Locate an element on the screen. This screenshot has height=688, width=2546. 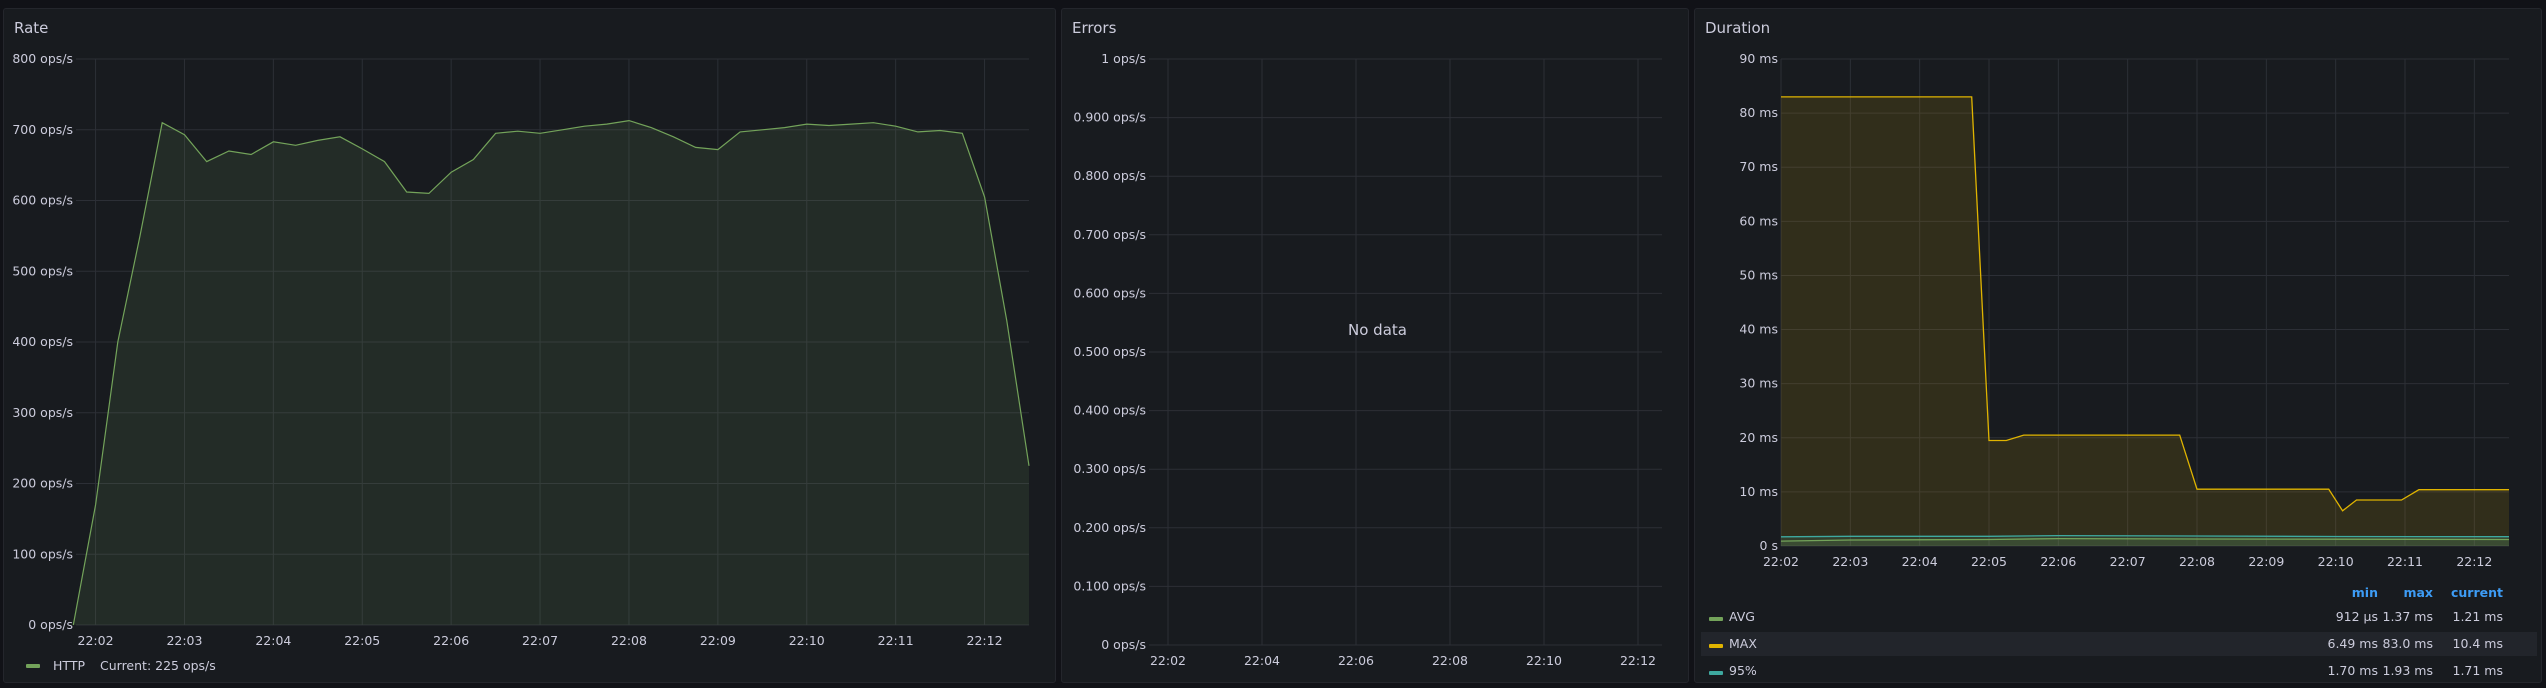
http-legend-current: Current: 225 ops/s is located at coordinates (158, 665).